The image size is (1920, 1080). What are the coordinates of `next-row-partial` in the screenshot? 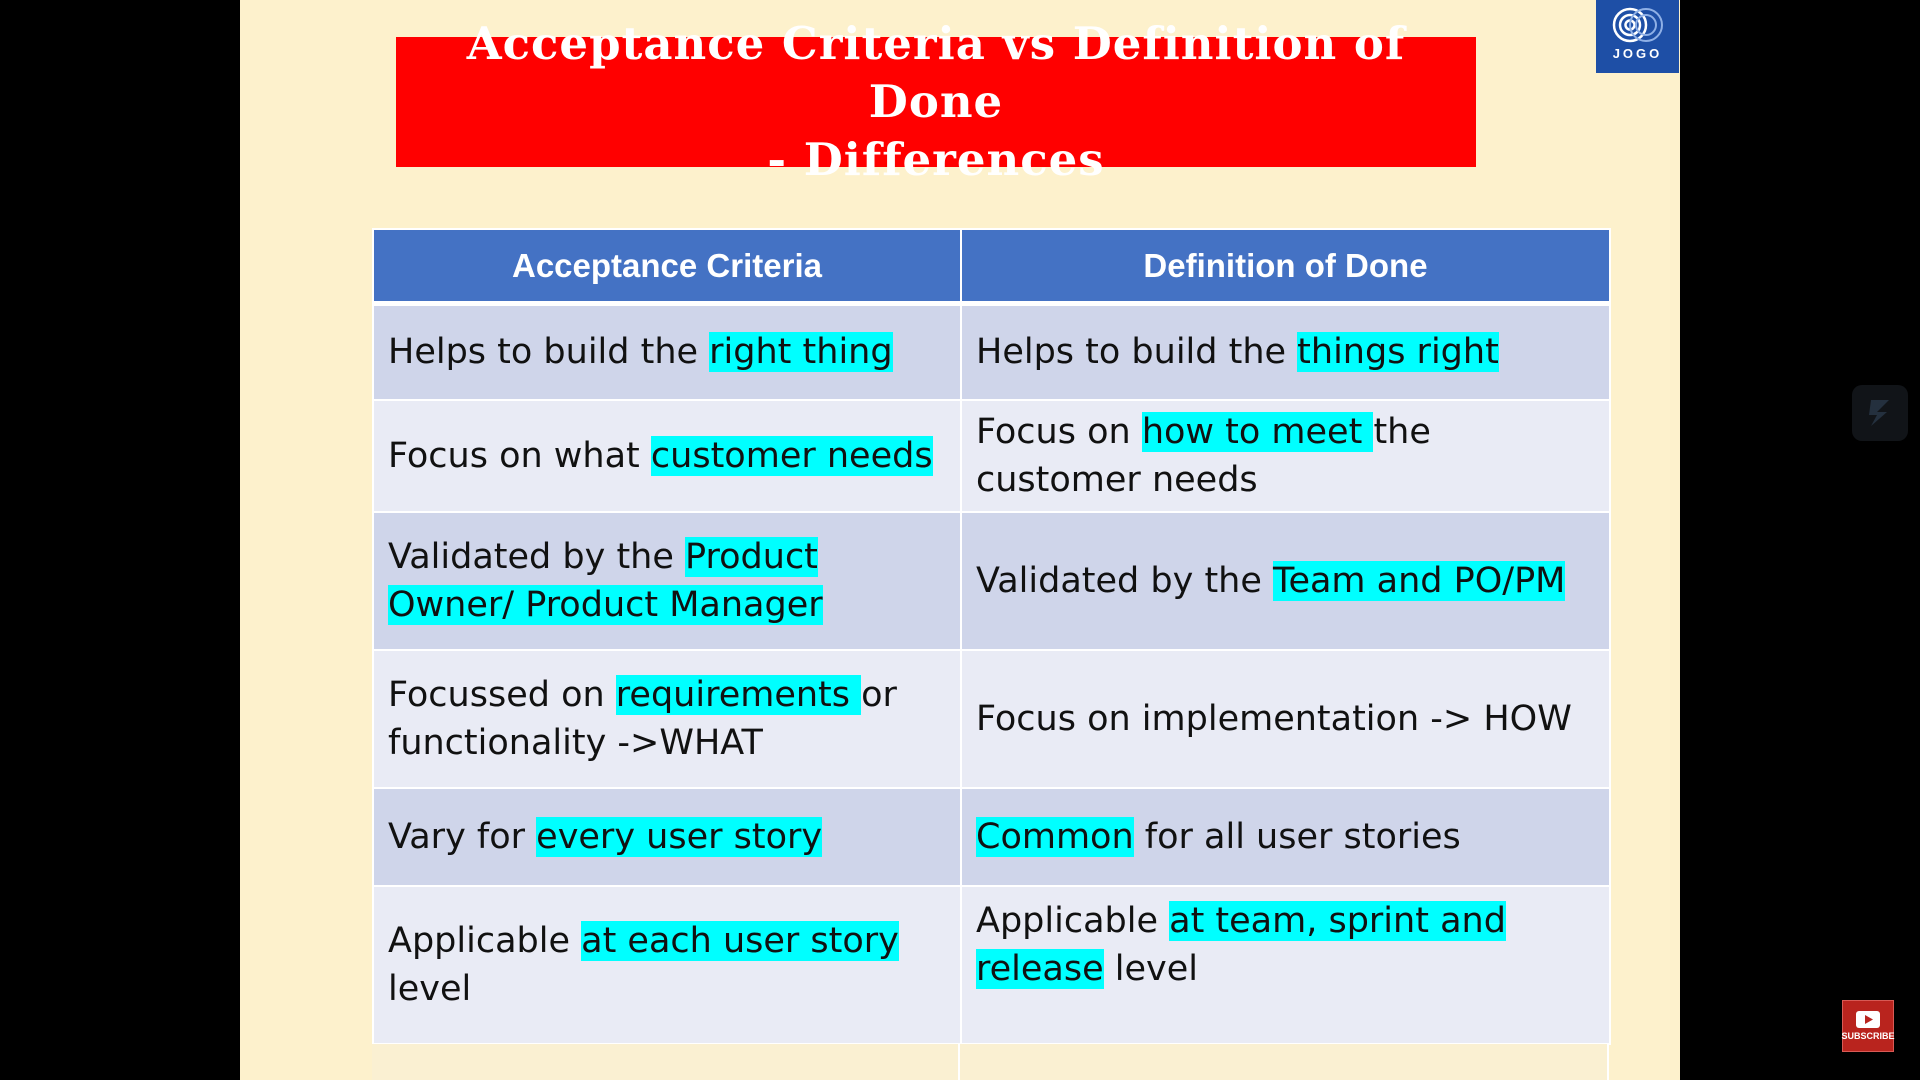 It's located at (990, 1062).